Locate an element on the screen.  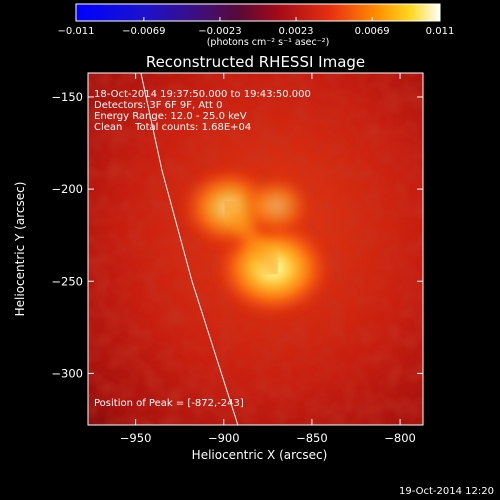
x-axis-label: Heliocentric X (arcsec) is located at coordinates (260, 455).